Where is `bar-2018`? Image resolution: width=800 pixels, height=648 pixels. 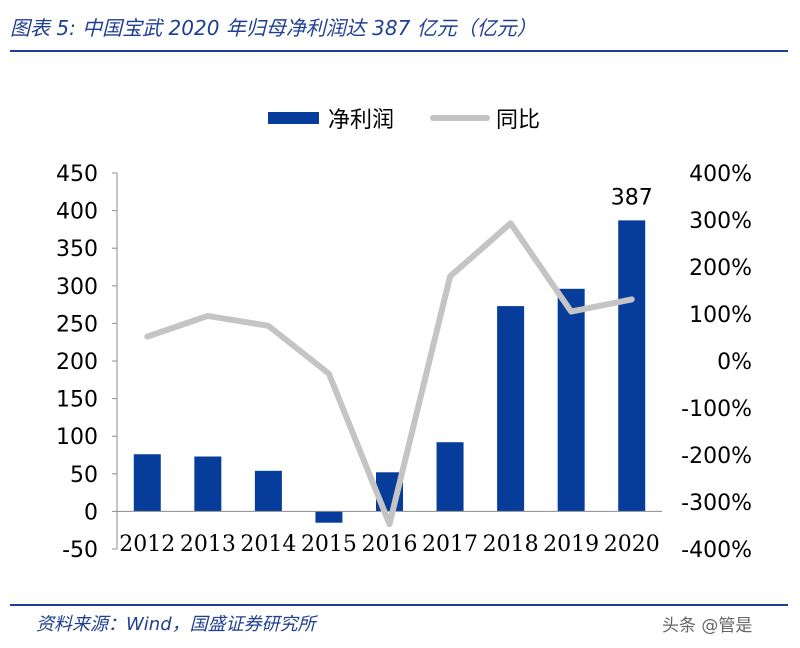 bar-2018 is located at coordinates (511, 409).